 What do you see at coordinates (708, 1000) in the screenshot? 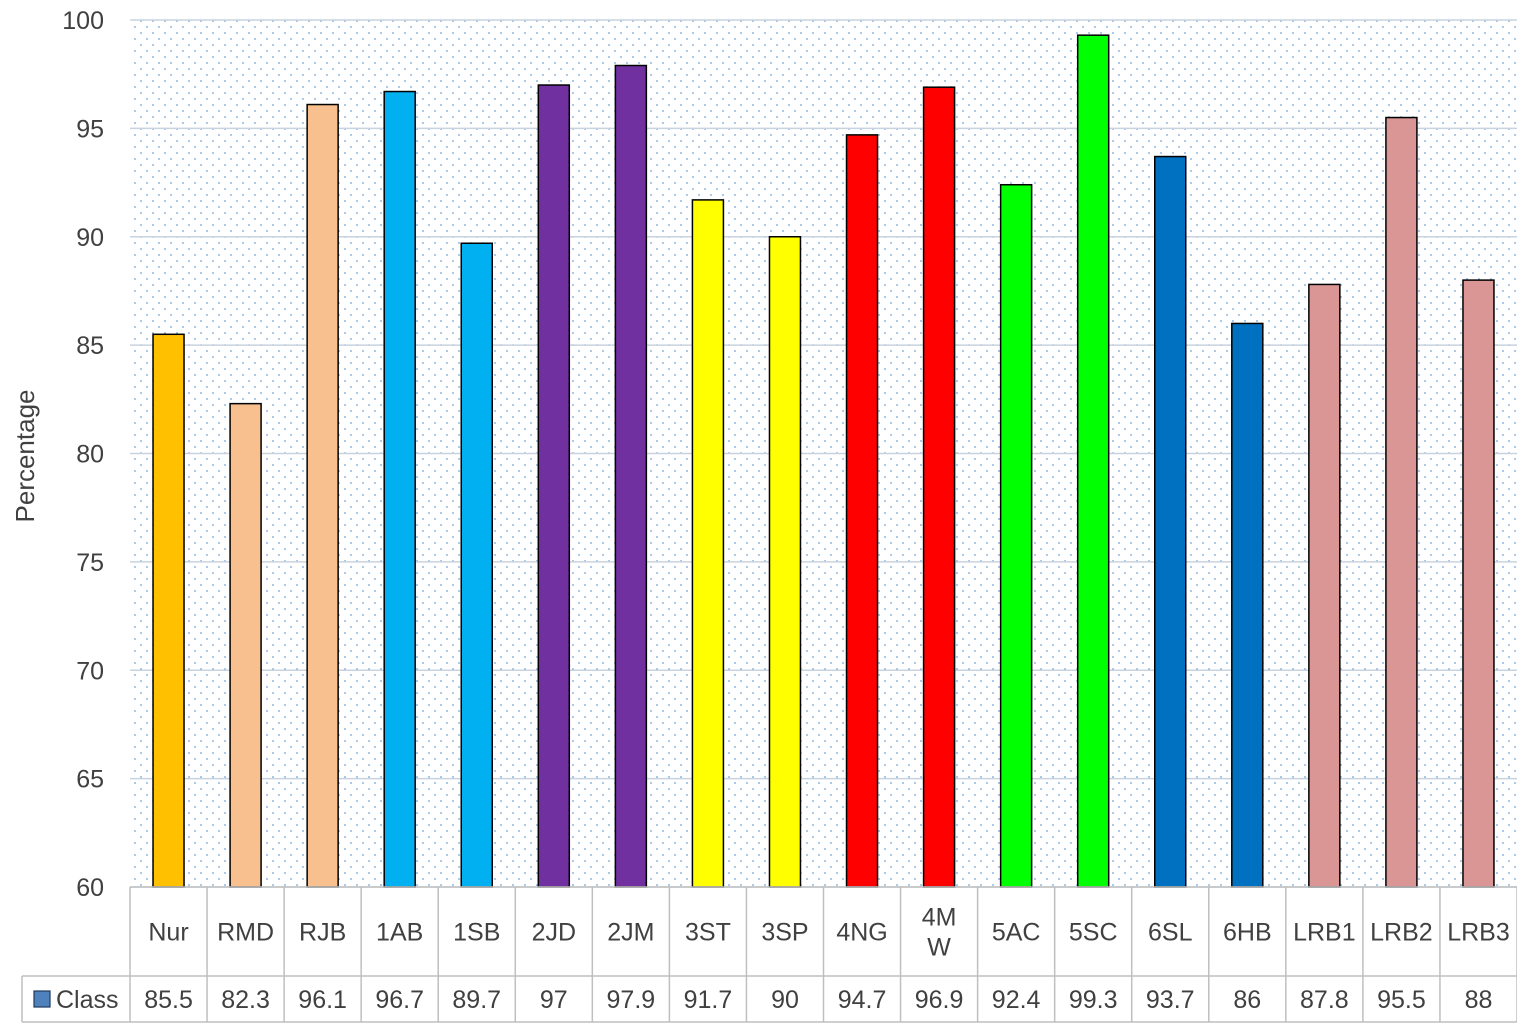
I see `data-value-label: 91.7` at bounding box center [708, 1000].